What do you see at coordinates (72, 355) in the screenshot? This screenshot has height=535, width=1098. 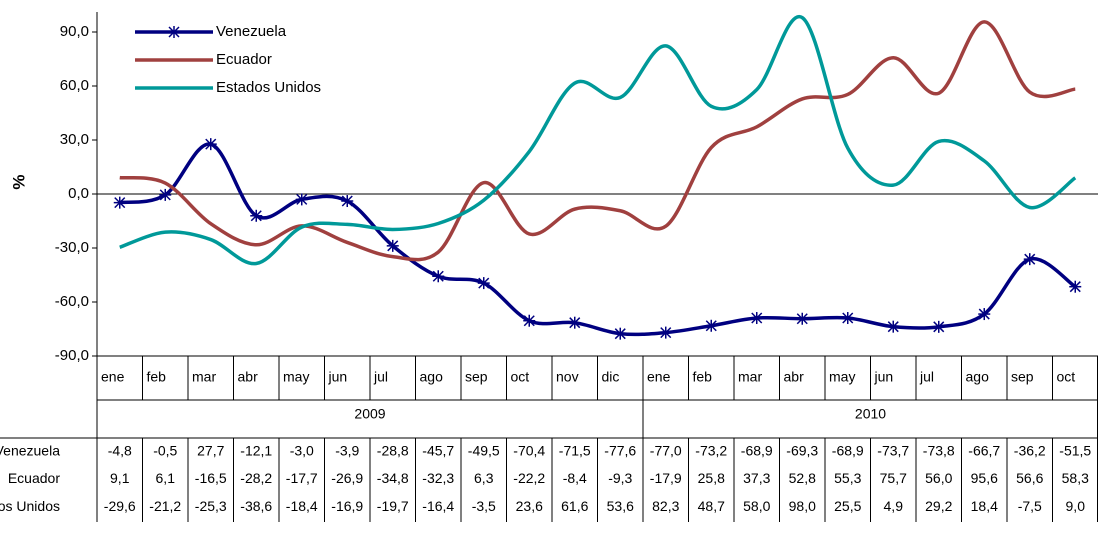 I see `y-tick-label: -90,0` at bounding box center [72, 355].